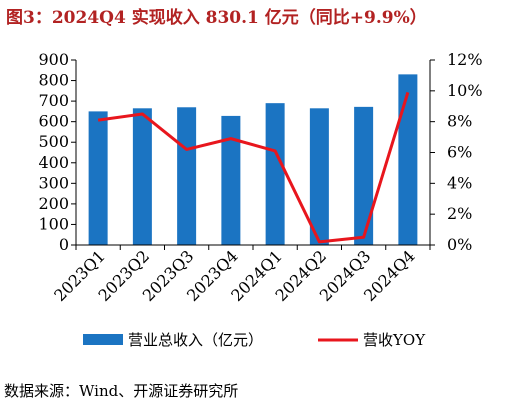  I want to click on source-note: 数据来源：Wind、开源证券研究所, so click(121, 391).